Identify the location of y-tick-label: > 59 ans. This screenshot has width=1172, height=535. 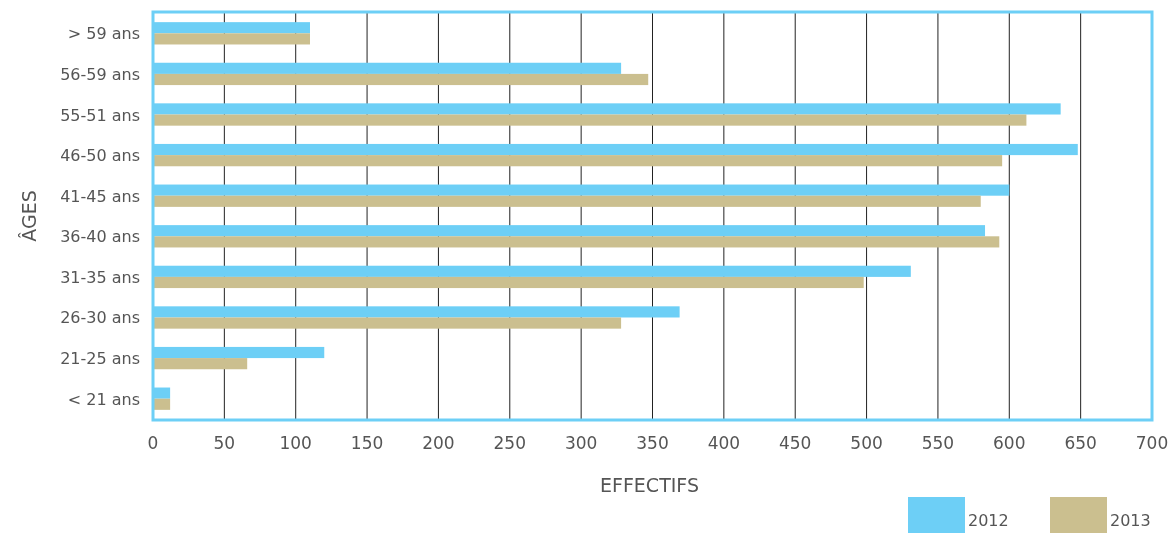
(103, 34).